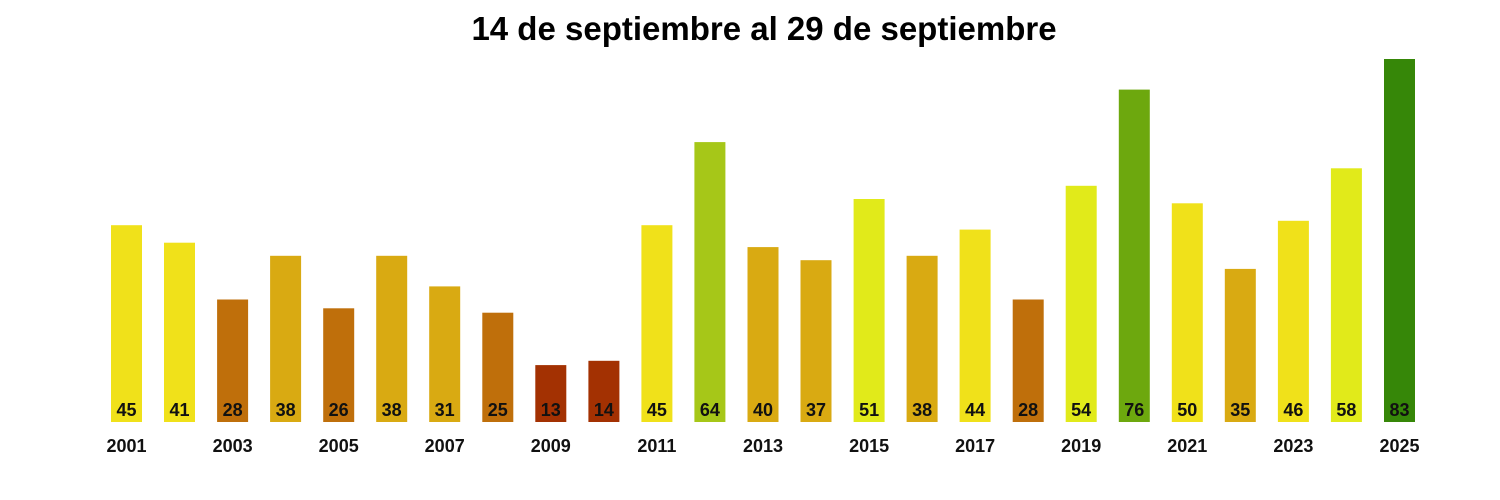 The height and width of the screenshot is (500, 1500). I want to click on value-label-2006: 38, so click(392, 410).